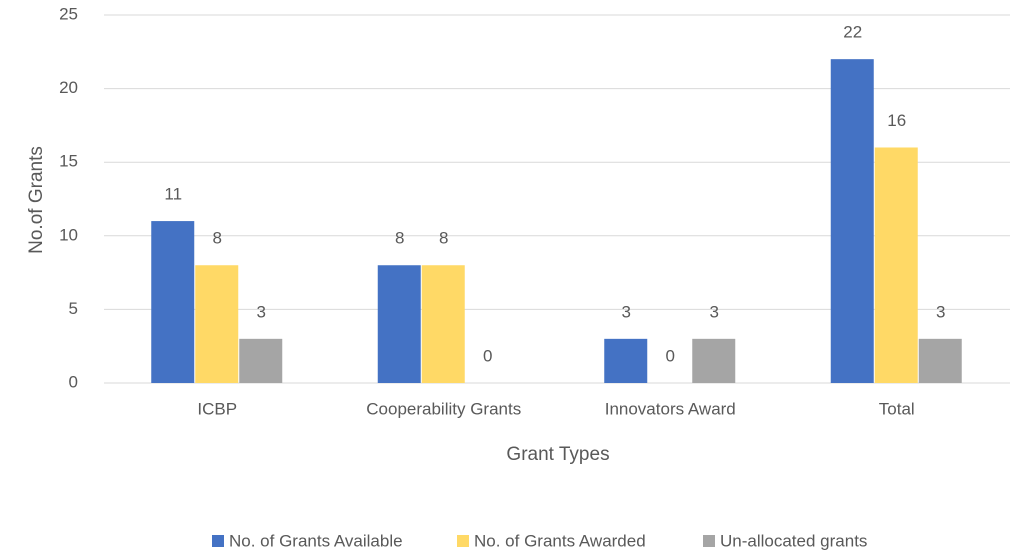 This screenshot has width=1017, height=552. Describe the element at coordinates (560, 540) in the screenshot. I see `legend-label: No. of Grants Awarded` at that location.